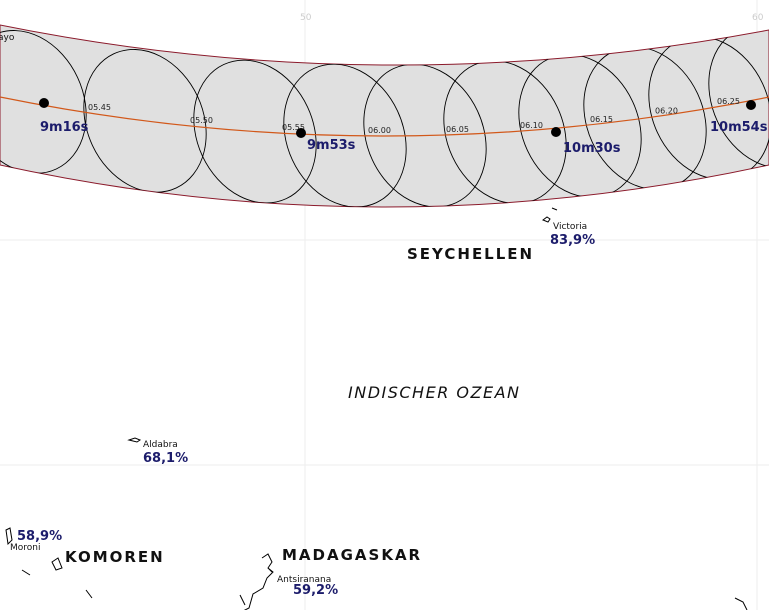 This screenshot has height=610, width=769. Describe the element at coordinates (601, 119) in the screenshot. I see `time-label: 06.15` at that location.